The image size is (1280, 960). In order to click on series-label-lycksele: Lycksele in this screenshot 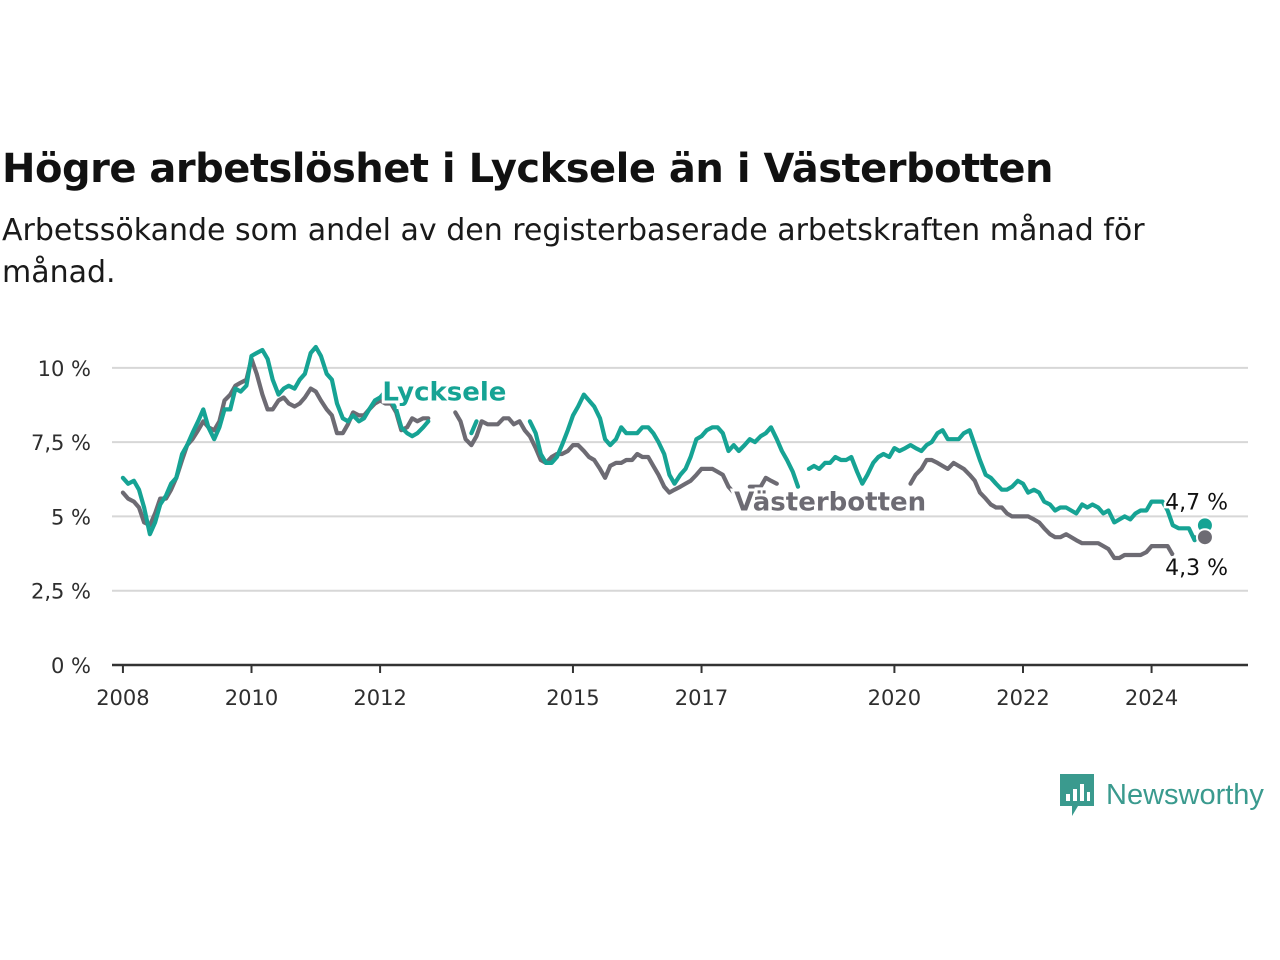, I will do `click(444, 393)`.